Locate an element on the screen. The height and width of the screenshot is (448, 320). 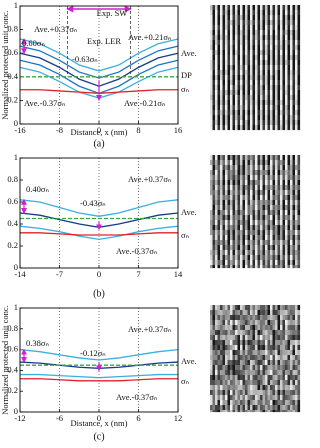
series-line is located at coordinates (99, 233).